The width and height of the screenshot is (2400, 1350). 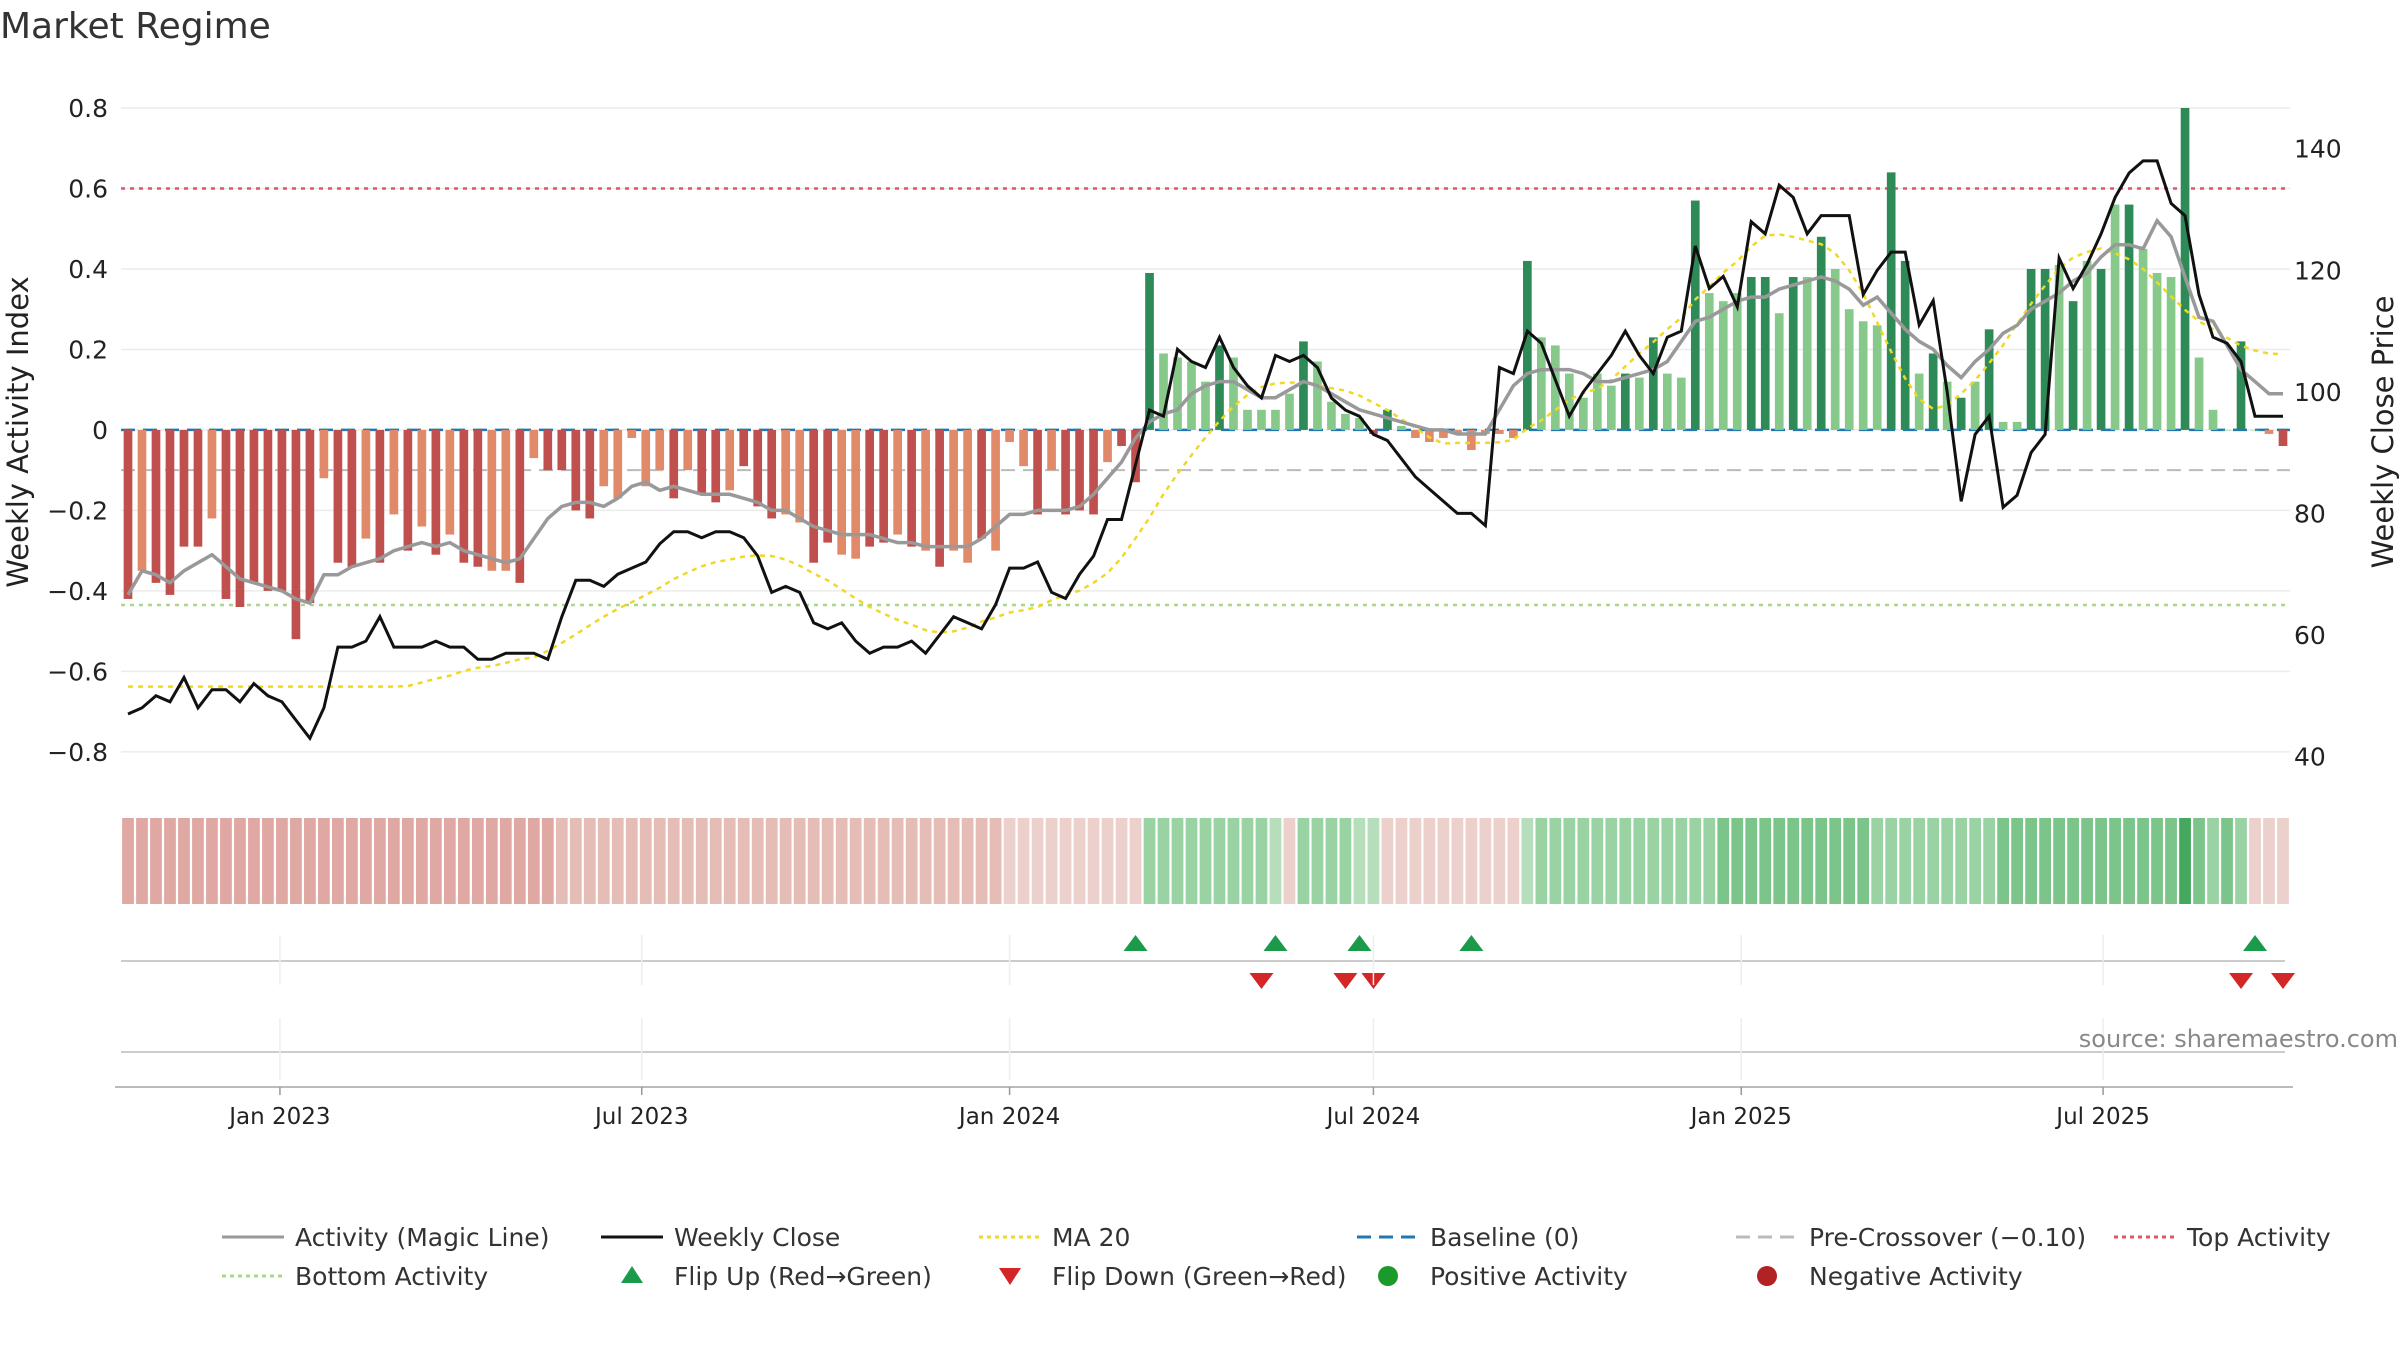 I want to click on right-axis-label: Weekly Close Price, so click(x=2383, y=432).